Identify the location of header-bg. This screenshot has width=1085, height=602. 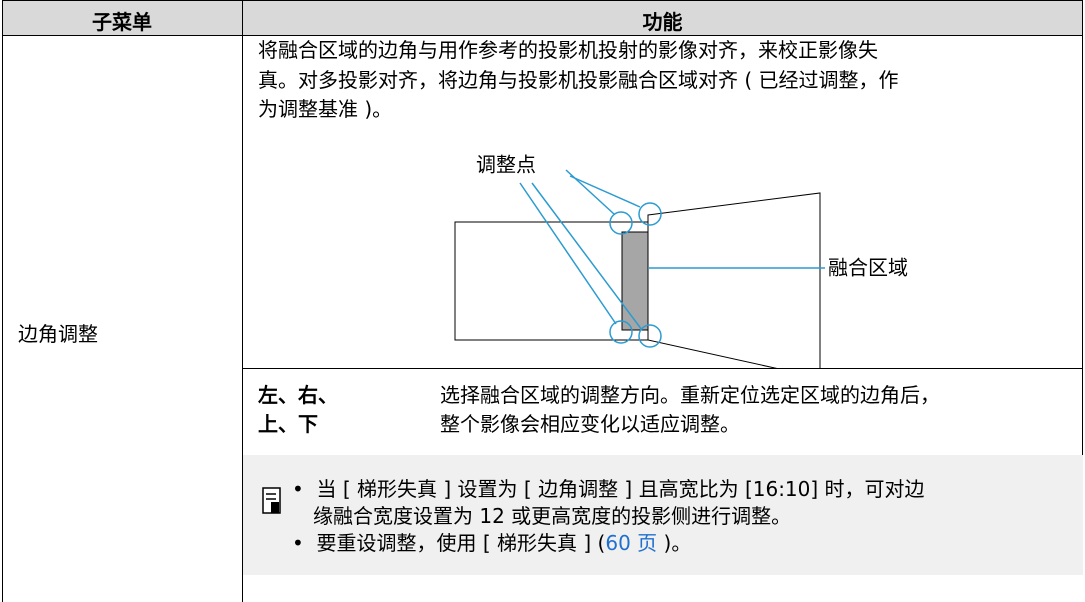
(542, 17).